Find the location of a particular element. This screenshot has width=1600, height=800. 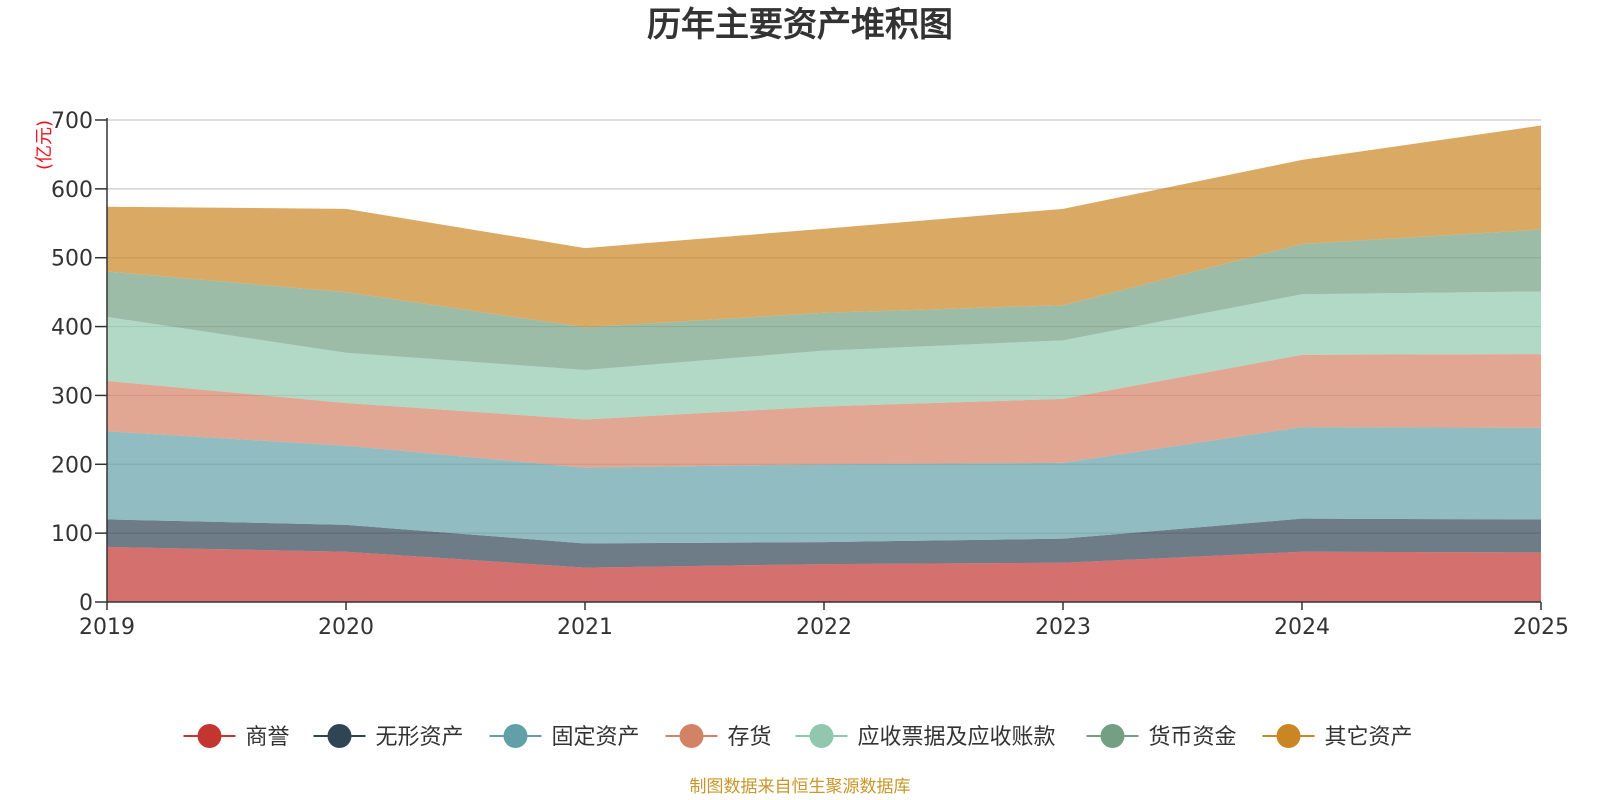

legend-item: 货币资金 is located at coordinates (1161, 737).